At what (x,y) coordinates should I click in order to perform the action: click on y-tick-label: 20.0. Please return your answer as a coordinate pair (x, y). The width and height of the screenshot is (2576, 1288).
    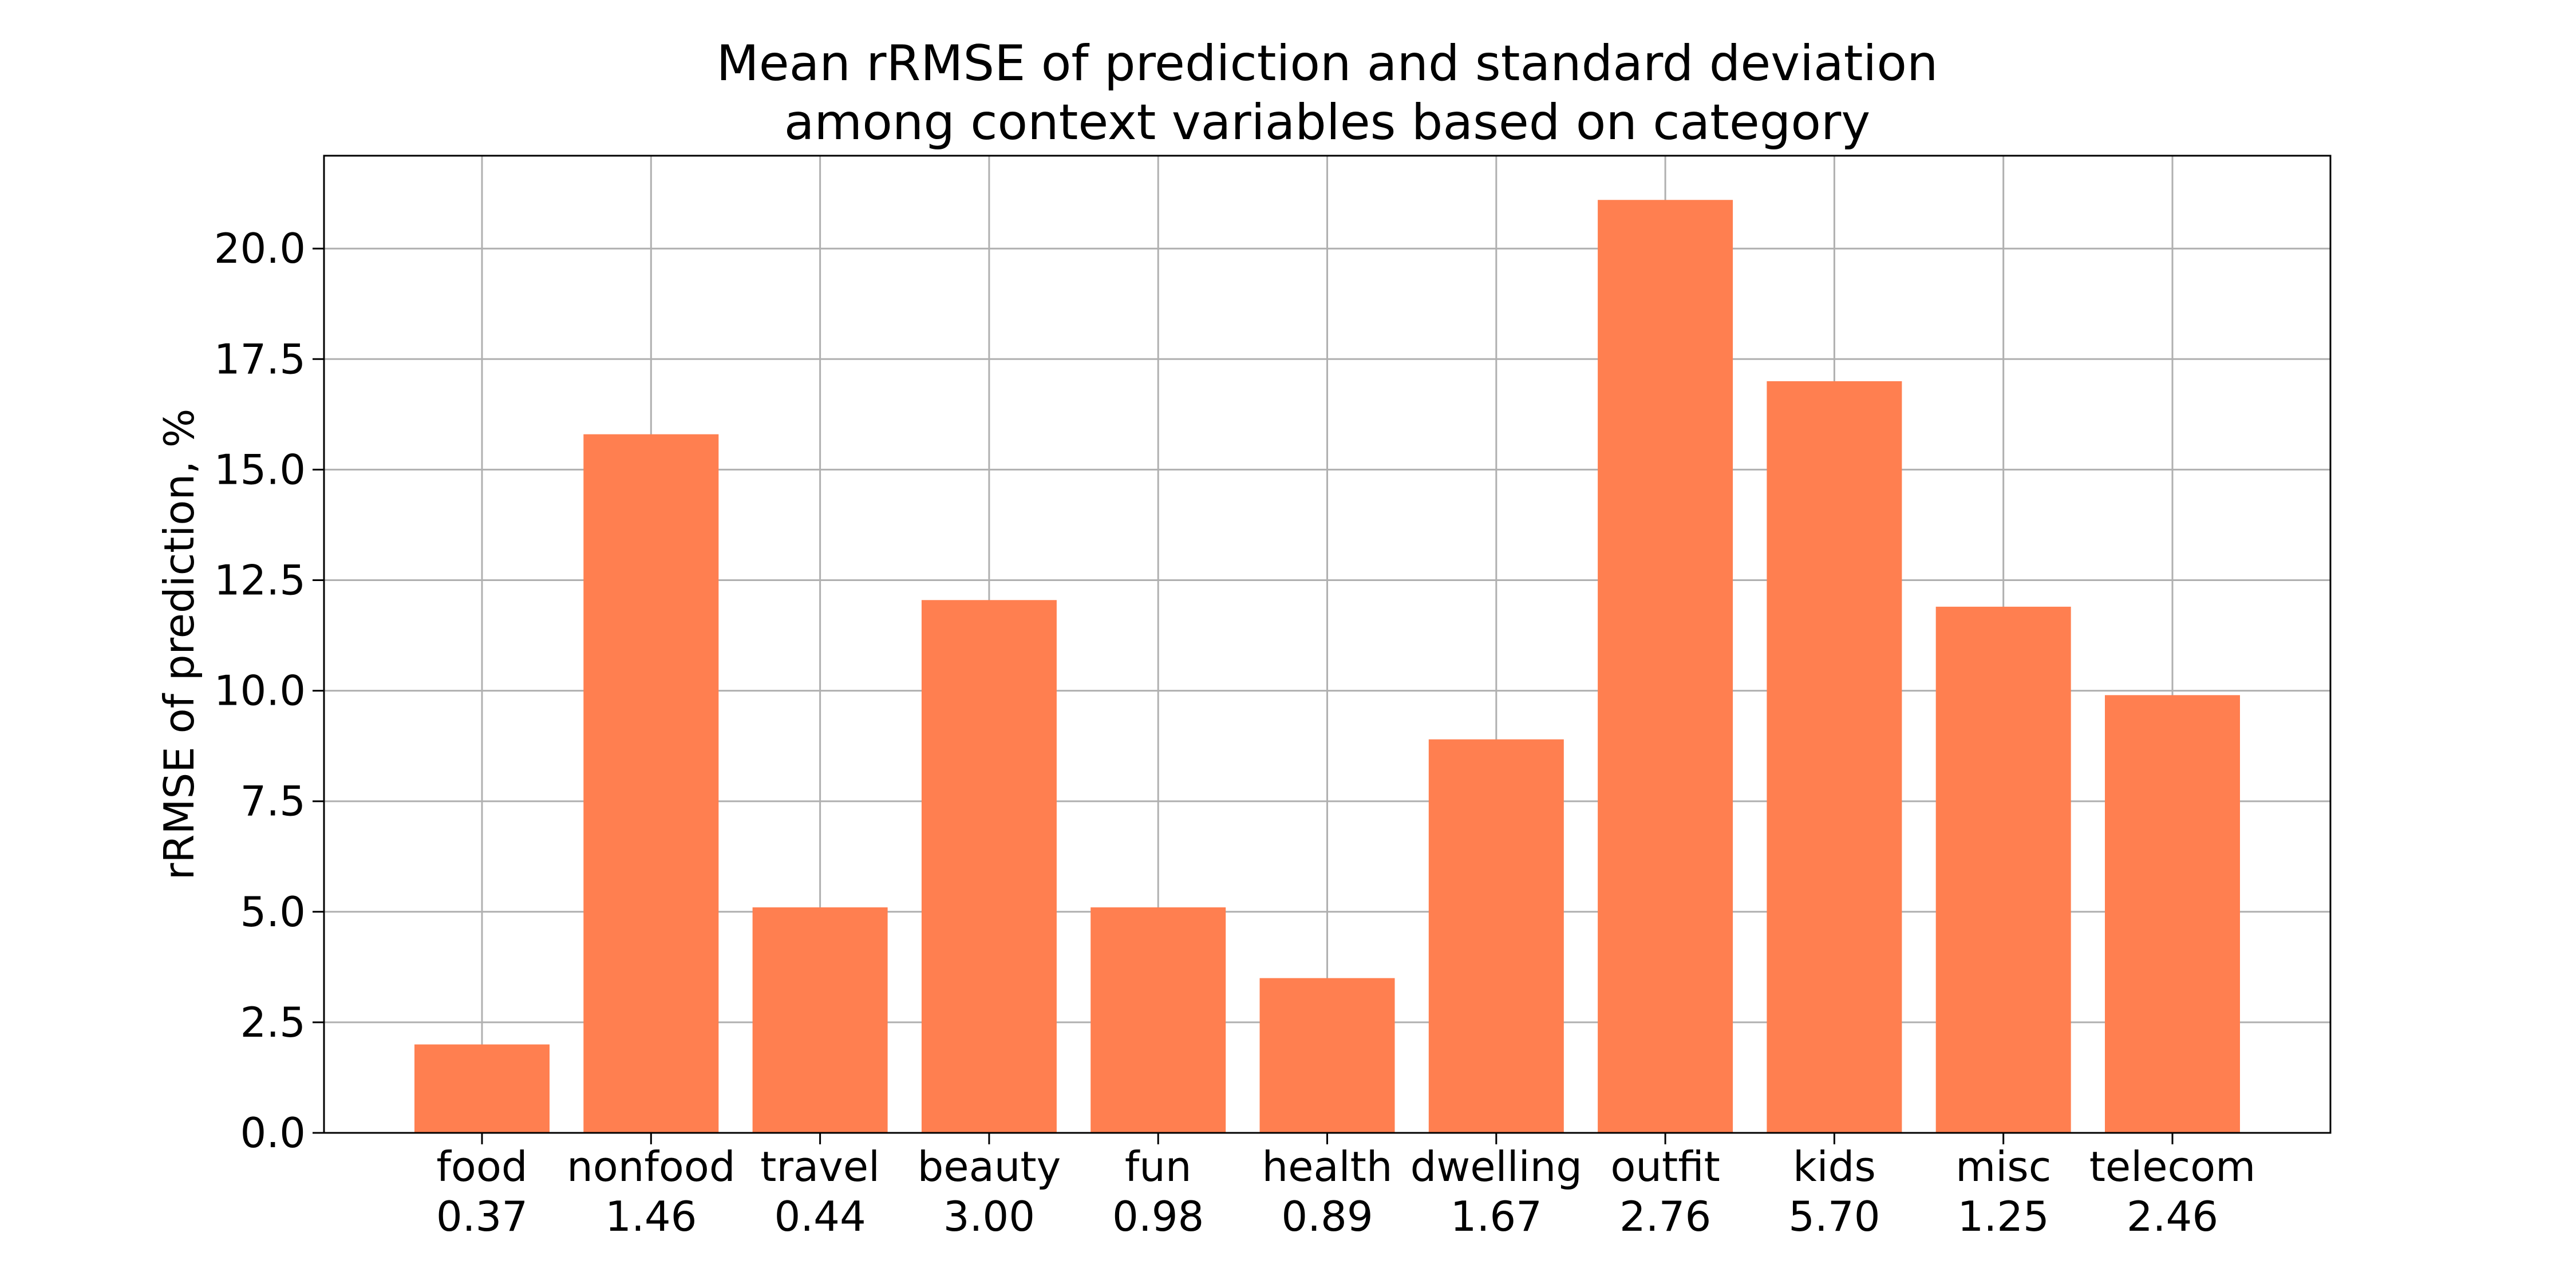
    Looking at the image, I should click on (260, 248).